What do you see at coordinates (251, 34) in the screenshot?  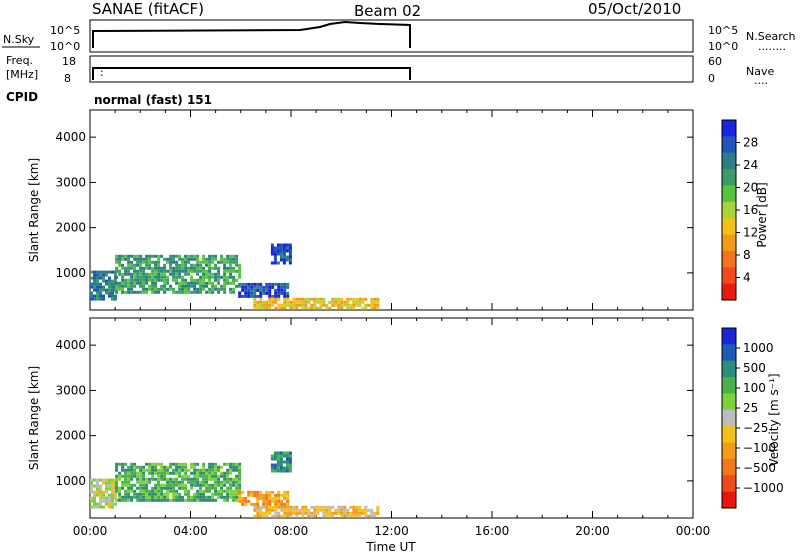 I see `nsky-trace` at bounding box center [251, 34].